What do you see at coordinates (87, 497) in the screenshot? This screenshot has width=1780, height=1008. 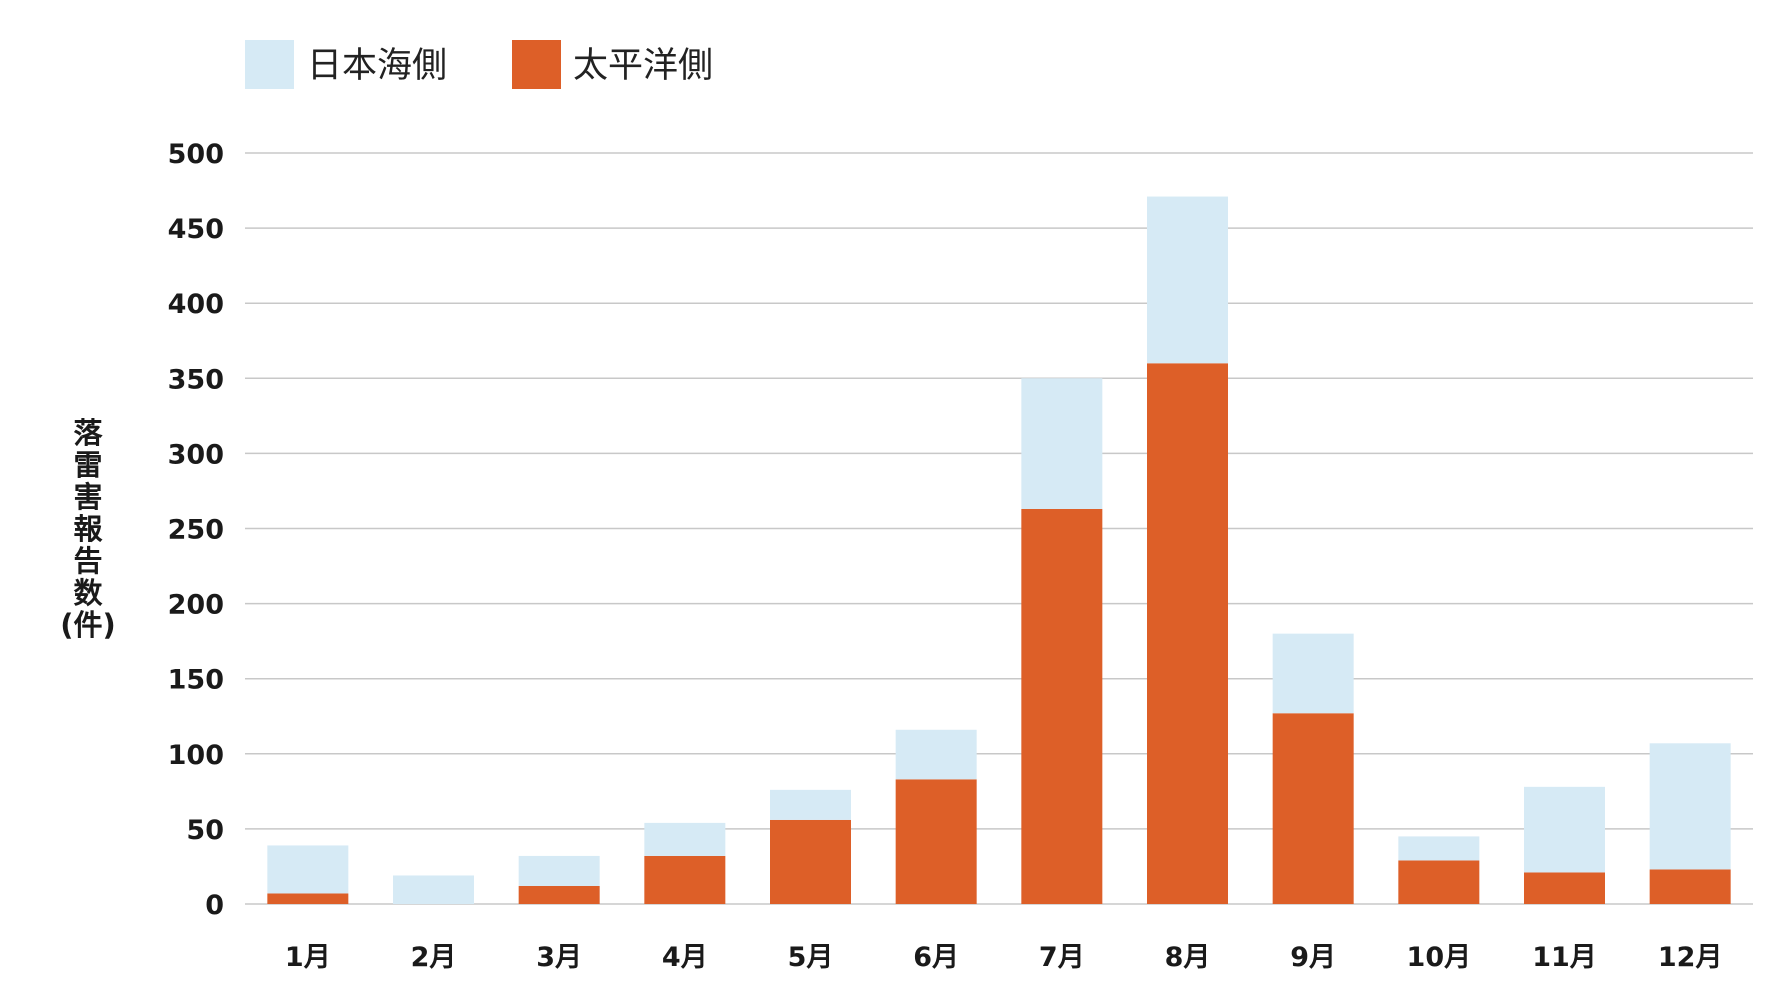 I see `y-axis-title-char: 害` at bounding box center [87, 497].